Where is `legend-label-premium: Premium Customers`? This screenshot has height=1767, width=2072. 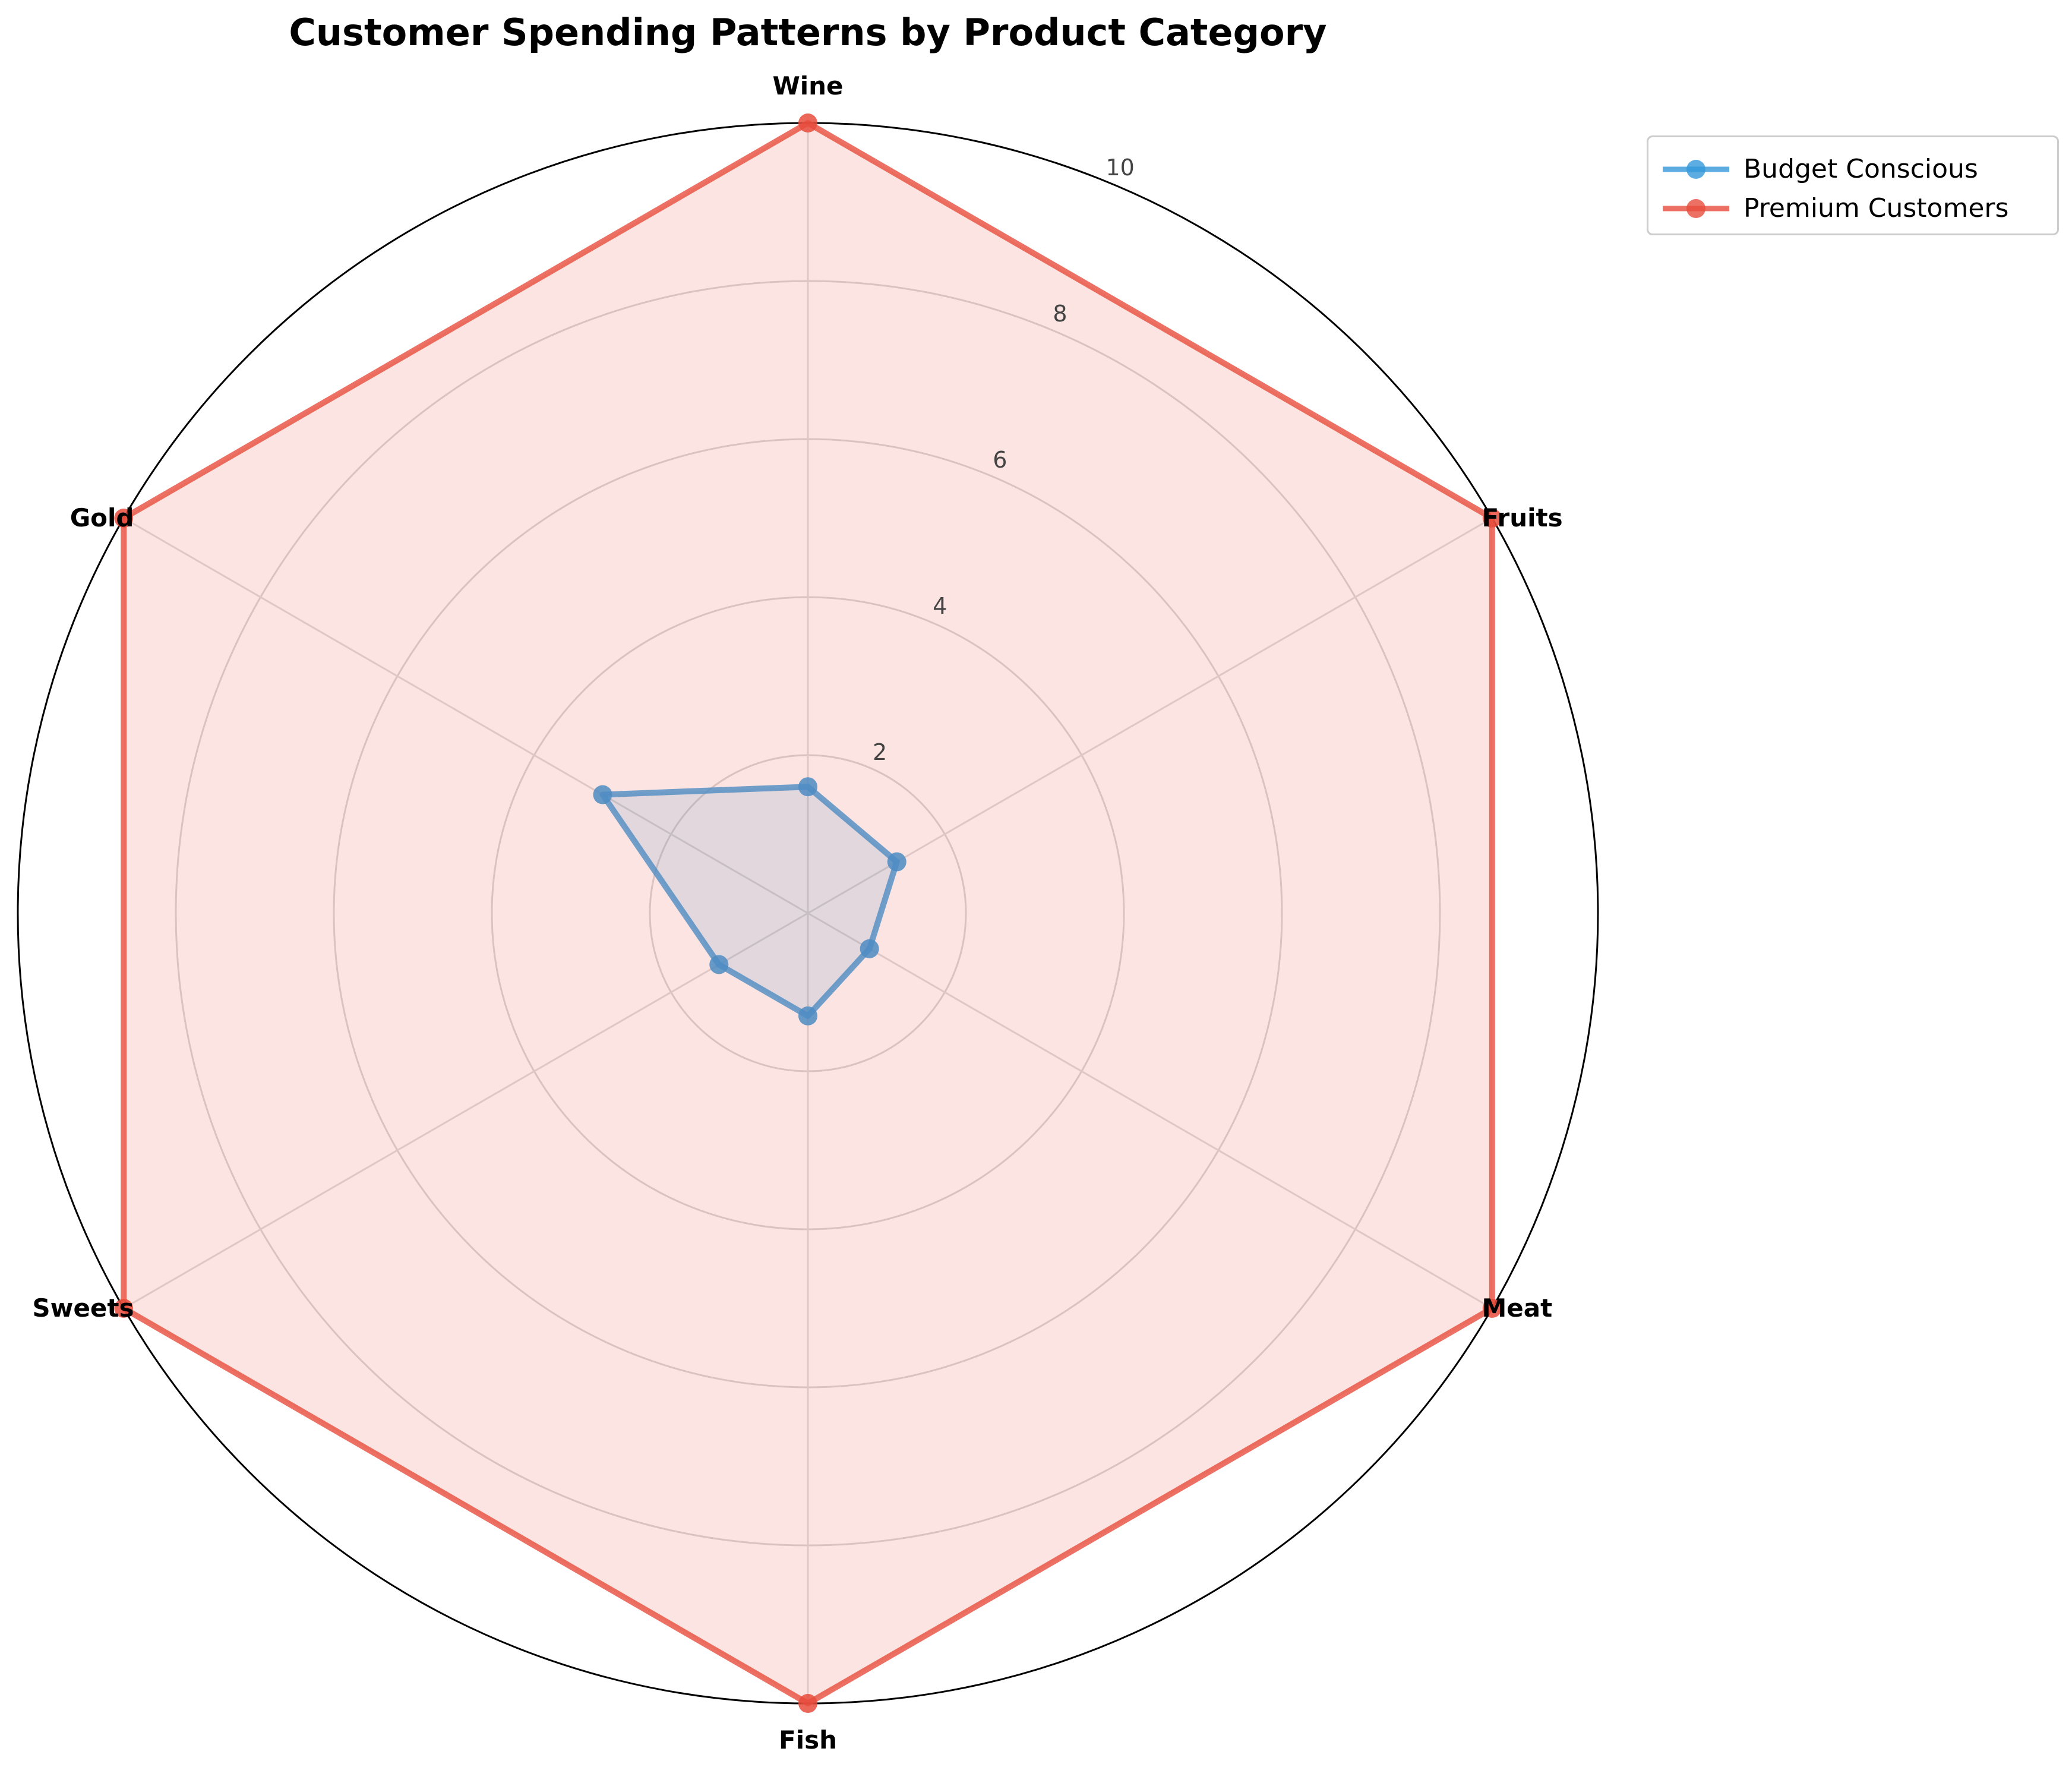
legend-label-premium: Premium Customers is located at coordinates (1876, 208).